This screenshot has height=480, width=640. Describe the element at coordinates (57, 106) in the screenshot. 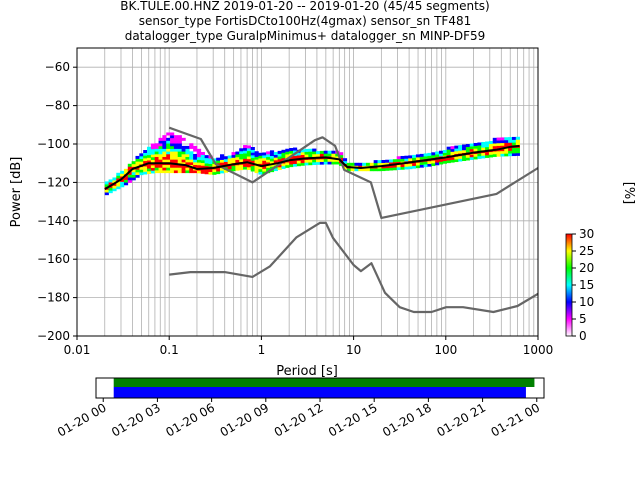

I see `y-tick-label: −80` at that location.